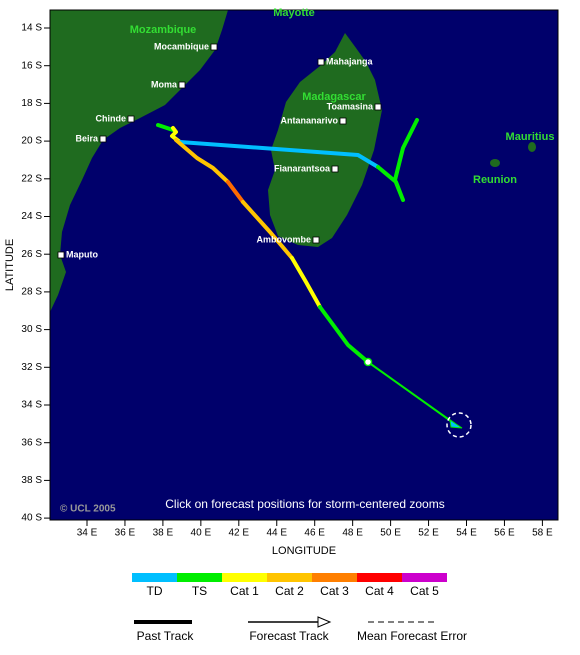 Image resolution: width=580 pixels, height=655 pixels. I want to click on lon-tick-label: 48 E, so click(352, 533).